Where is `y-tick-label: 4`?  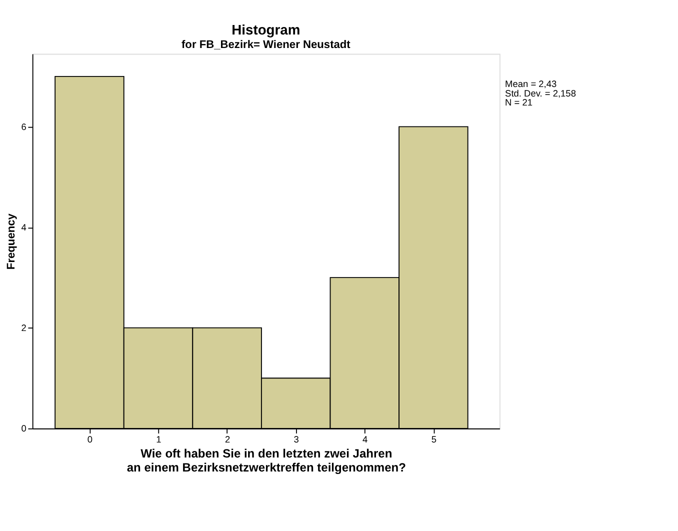 y-tick-label: 4 is located at coordinates (23, 227).